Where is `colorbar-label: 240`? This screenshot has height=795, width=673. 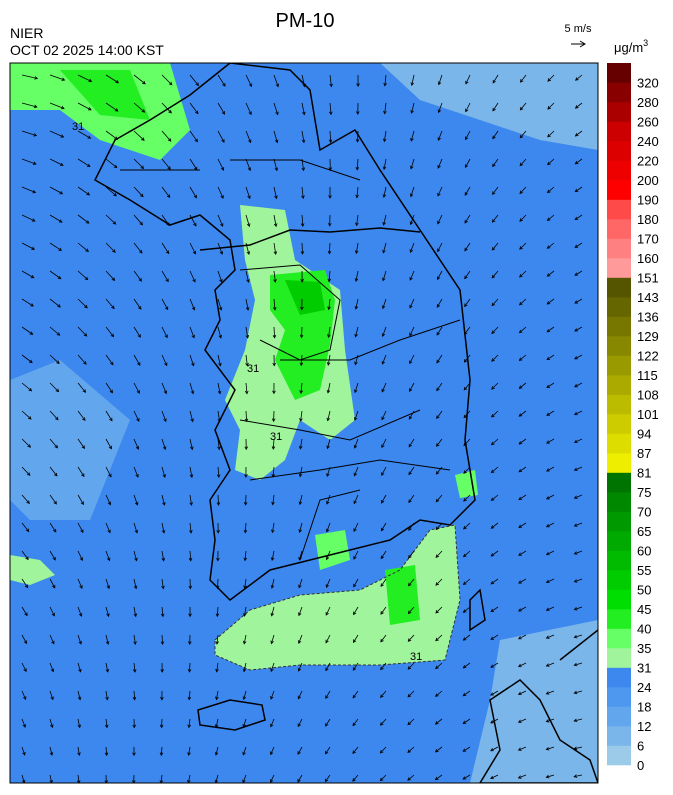
colorbar-label: 240 is located at coordinates (648, 141).